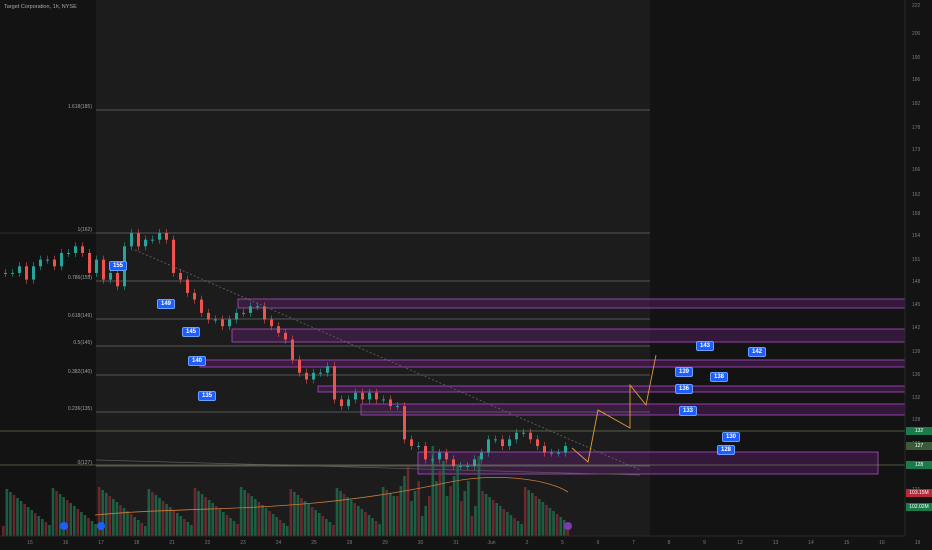  Describe the element at coordinates (79, 409) in the screenshot. I see `fib-level-label: 0.236(135)` at that location.